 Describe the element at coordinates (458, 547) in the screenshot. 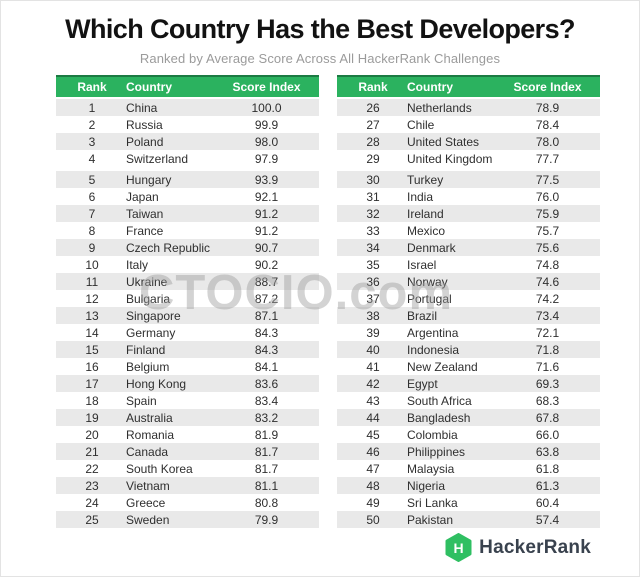

I see `hackerrank-hexagon-h-icon: H` at that location.